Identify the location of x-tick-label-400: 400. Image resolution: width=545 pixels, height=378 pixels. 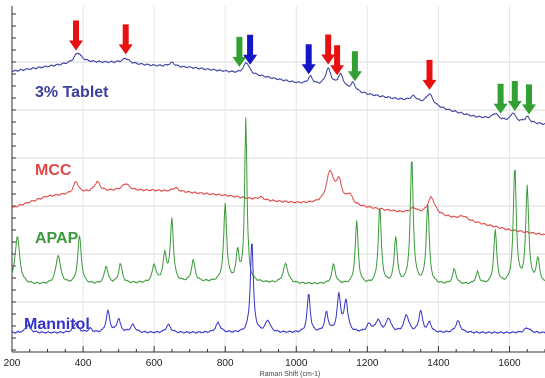
(83, 363).